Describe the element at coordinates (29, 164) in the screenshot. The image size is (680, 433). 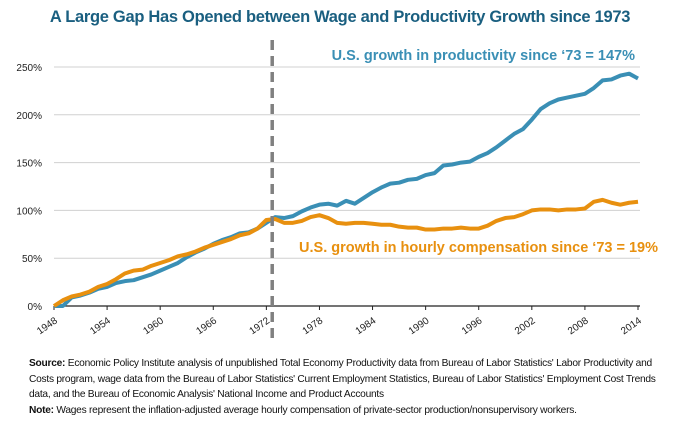
I see `y-tick-label: 150%` at that location.